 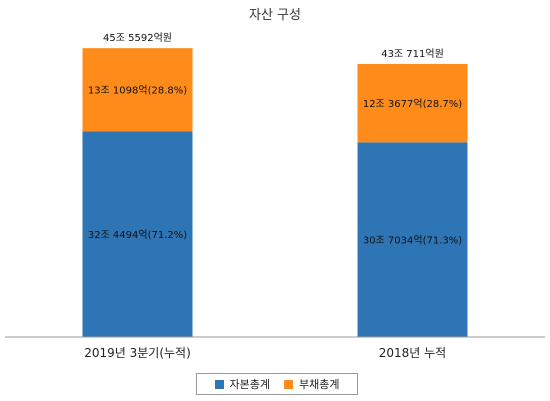 I want to click on legend-label-liabilities: 부채총계, so click(x=319, y=384).